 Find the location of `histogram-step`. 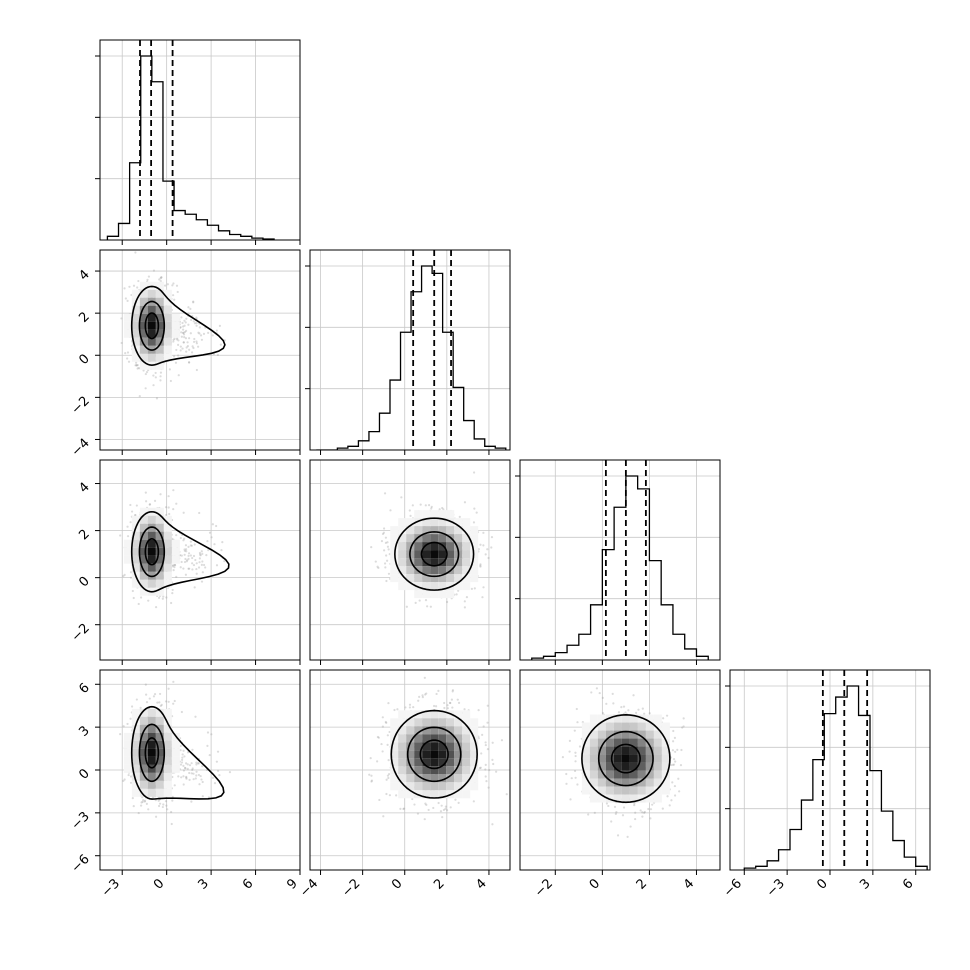

histogram-step is located at coordinates (835, 777).